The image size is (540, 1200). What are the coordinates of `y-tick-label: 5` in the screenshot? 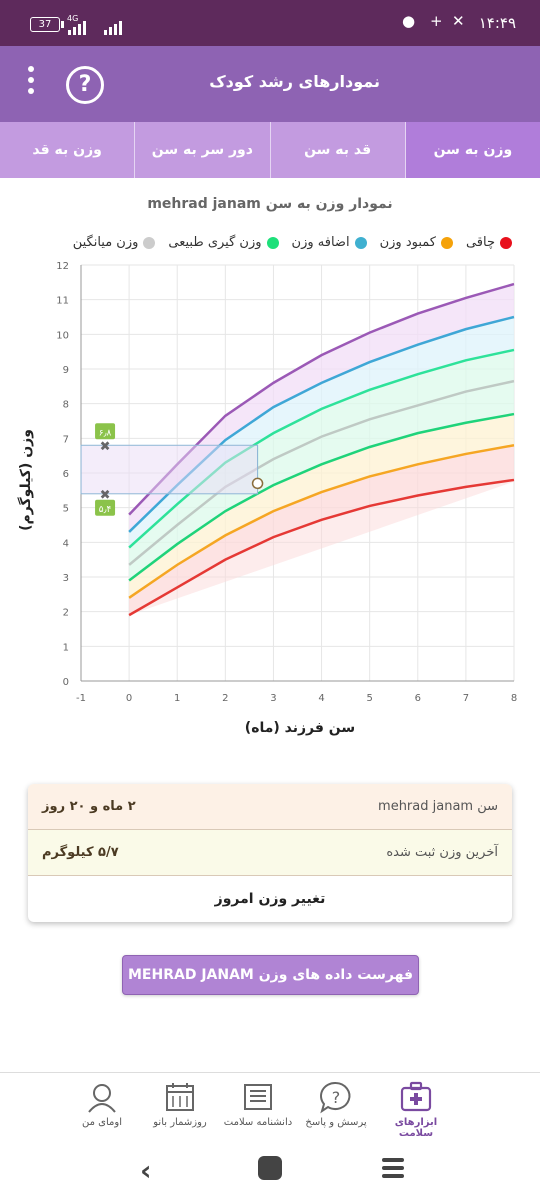 It's located at (66, 509).